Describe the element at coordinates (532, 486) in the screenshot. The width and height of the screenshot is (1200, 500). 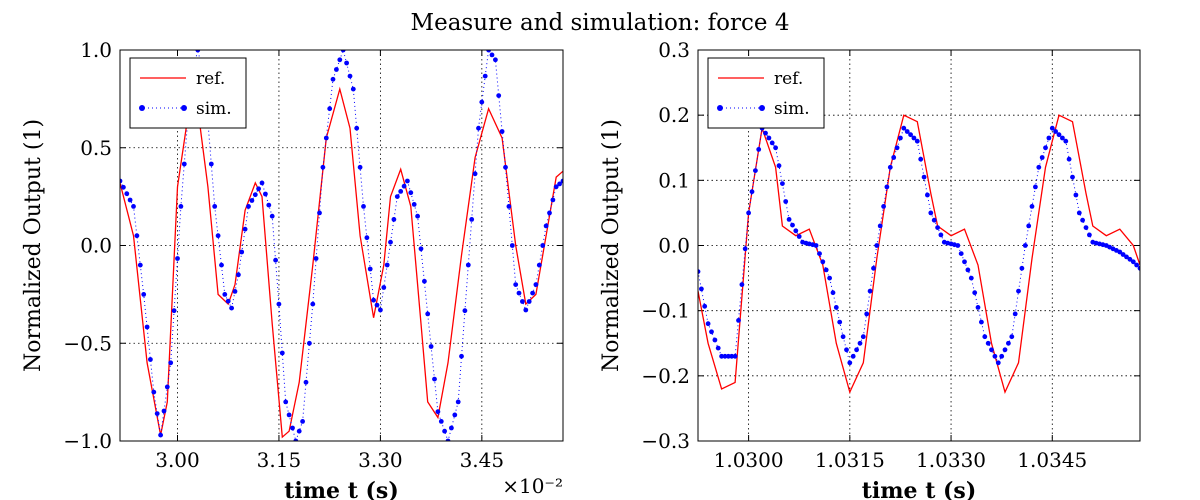
I see `x-offset-label: ×10⁻²` at that location.